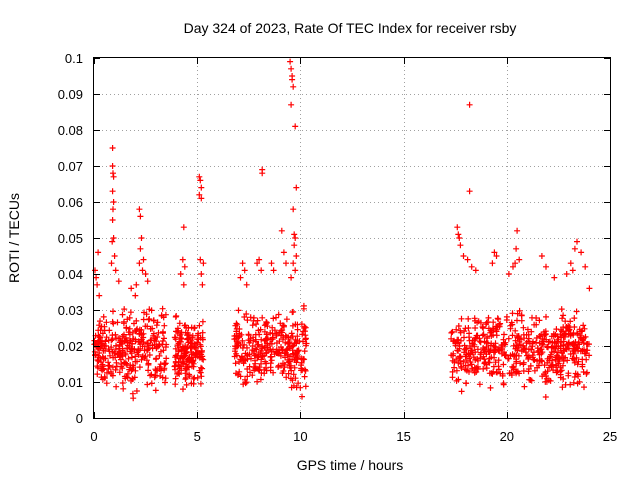 The image size is (640, 480). What do you see at coordinates (70, 94) in the screenshot?
I see `y-tick-label: 0.09` at bounding box center [70, 94].